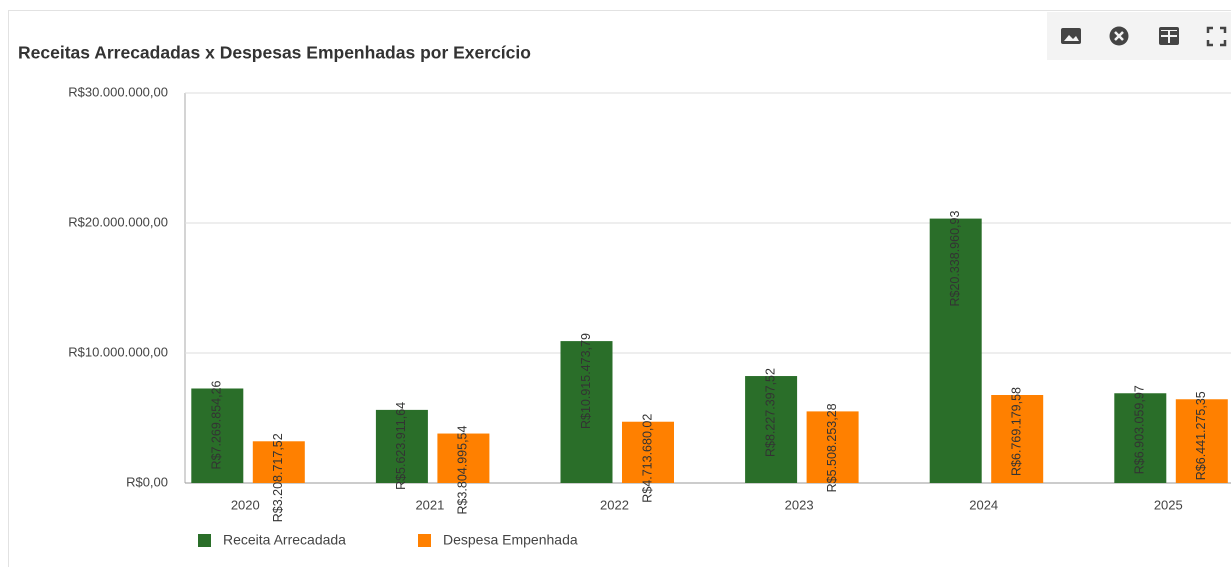 This screenshot has width=1231, height=567. I want to click on value-label: R$3.804.995,54, so click(463, 469).